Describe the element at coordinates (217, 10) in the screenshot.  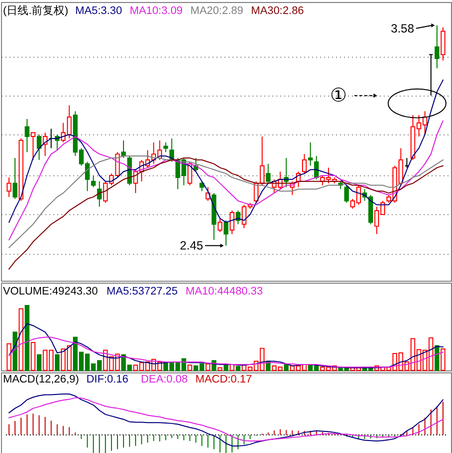
I see `text: MA20:2.89` at that location.